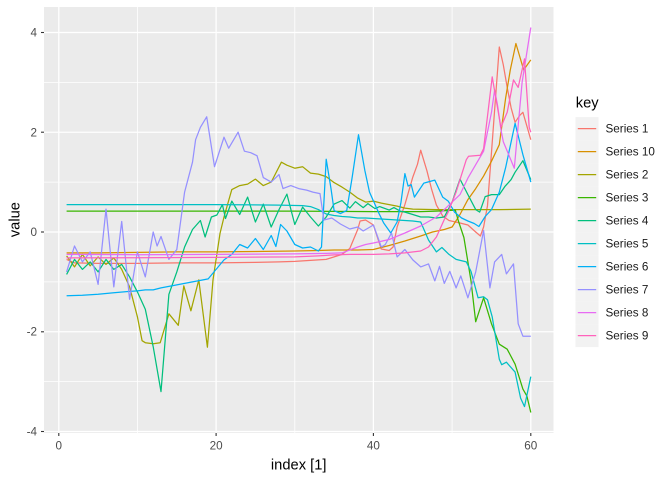 The width and height of the screenshot is (672, 480). What do you see at coordinates (627, 129) in the screenshot?
I see `svg-text: Series 1` at bounding box center [627, 129].